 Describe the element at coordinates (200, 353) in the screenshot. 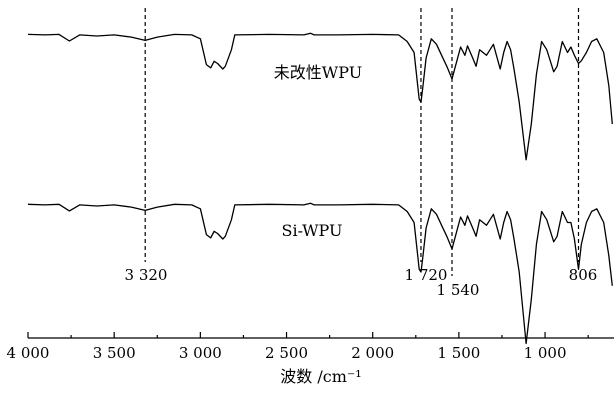

I see `x-tick-label: 3 000` at that location.